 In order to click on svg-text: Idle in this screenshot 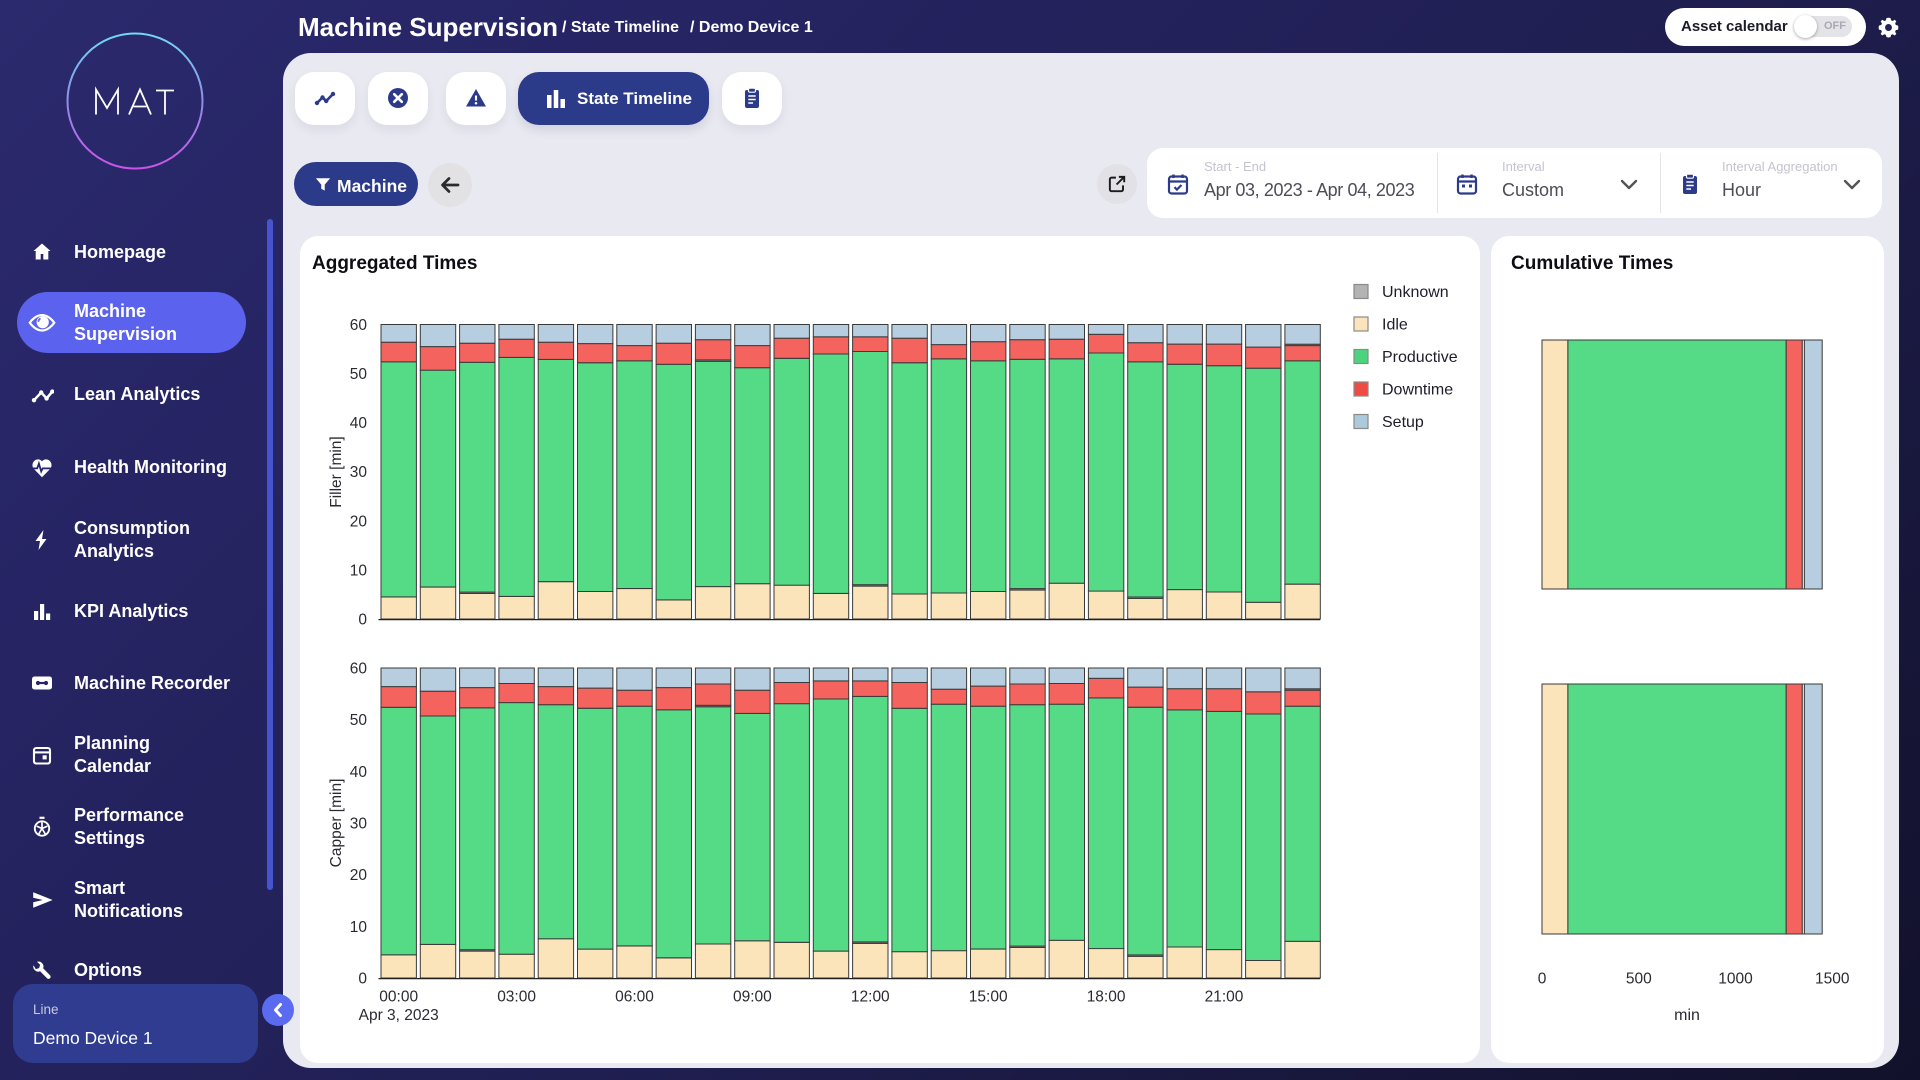, I will do `click(1395, 325)`.